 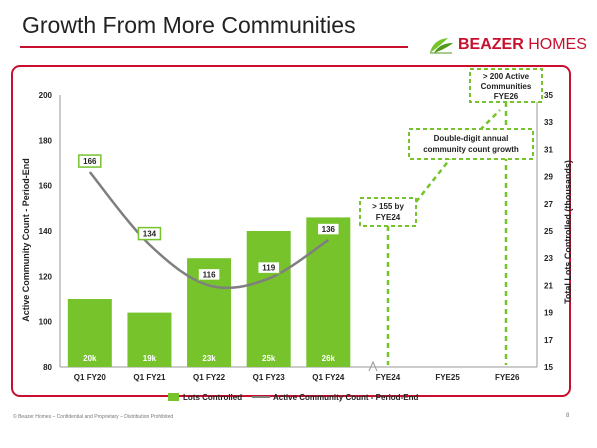 I want to click on svg-text: > 200 Active, so click(x=506, y=76).